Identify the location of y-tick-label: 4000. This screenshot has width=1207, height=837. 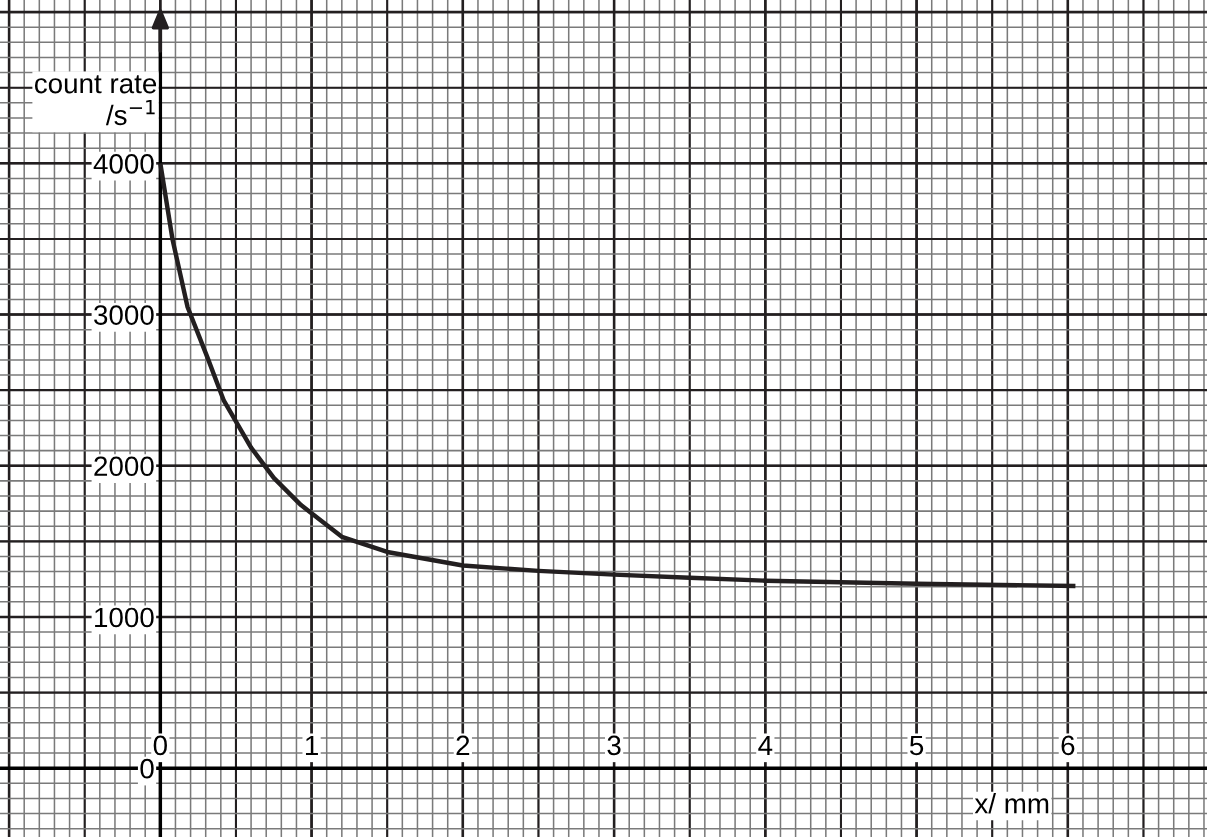
(123, 163).